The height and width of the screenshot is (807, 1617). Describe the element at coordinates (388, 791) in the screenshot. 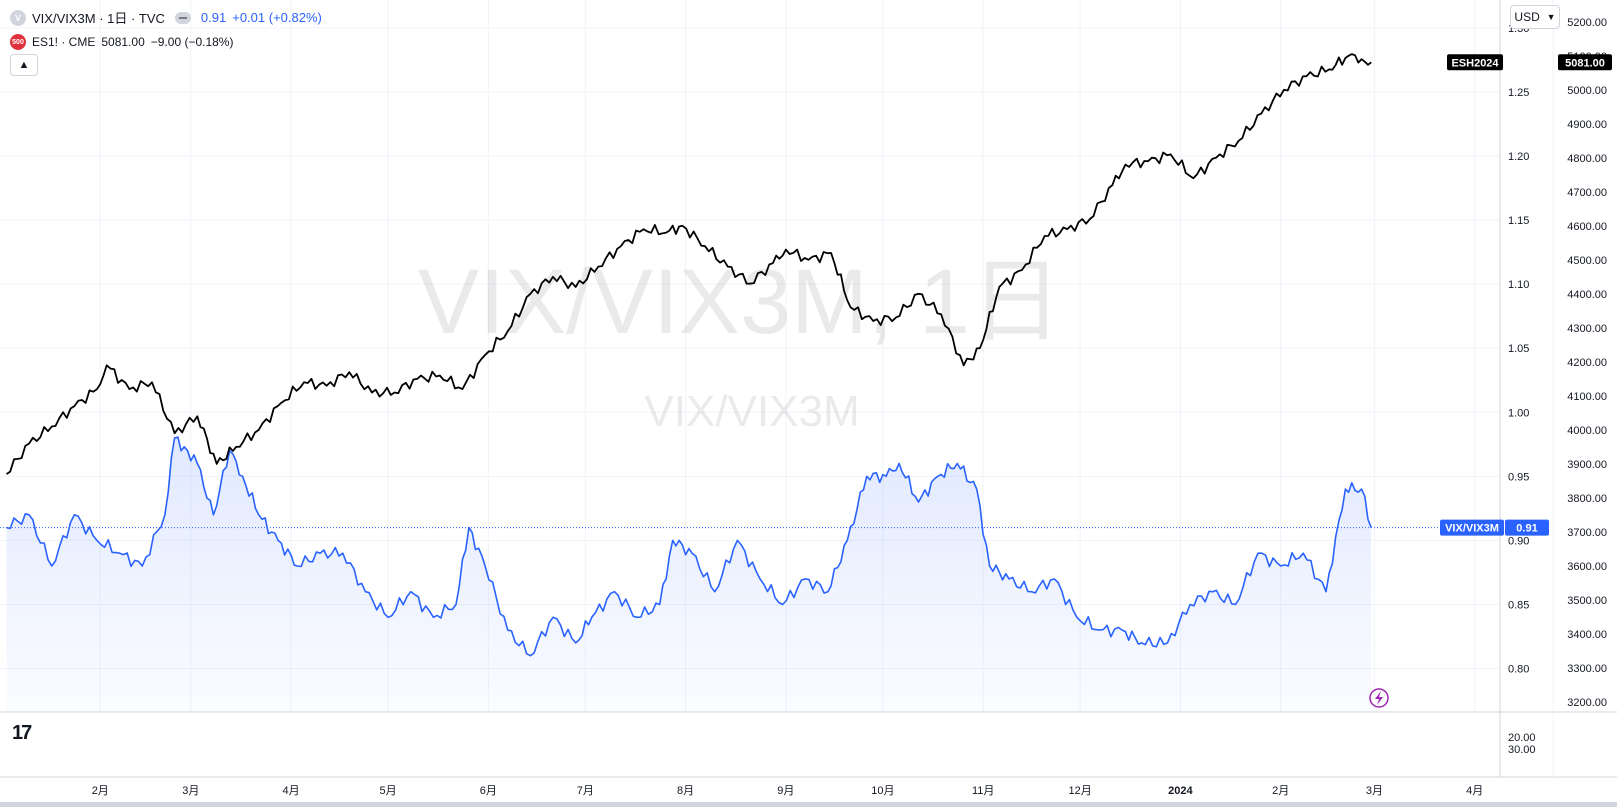

I see `time-tick-label: 5月` at that location.